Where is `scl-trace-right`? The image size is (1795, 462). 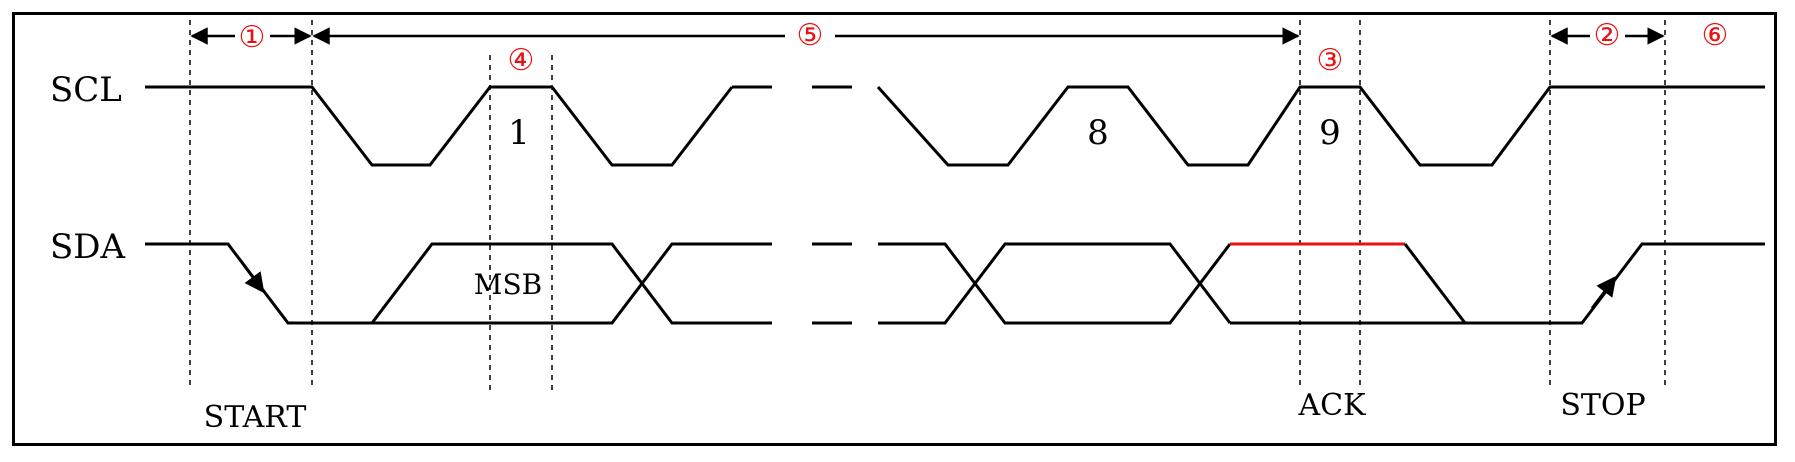 scl-trace-right is located at coordinates (1320, 126).